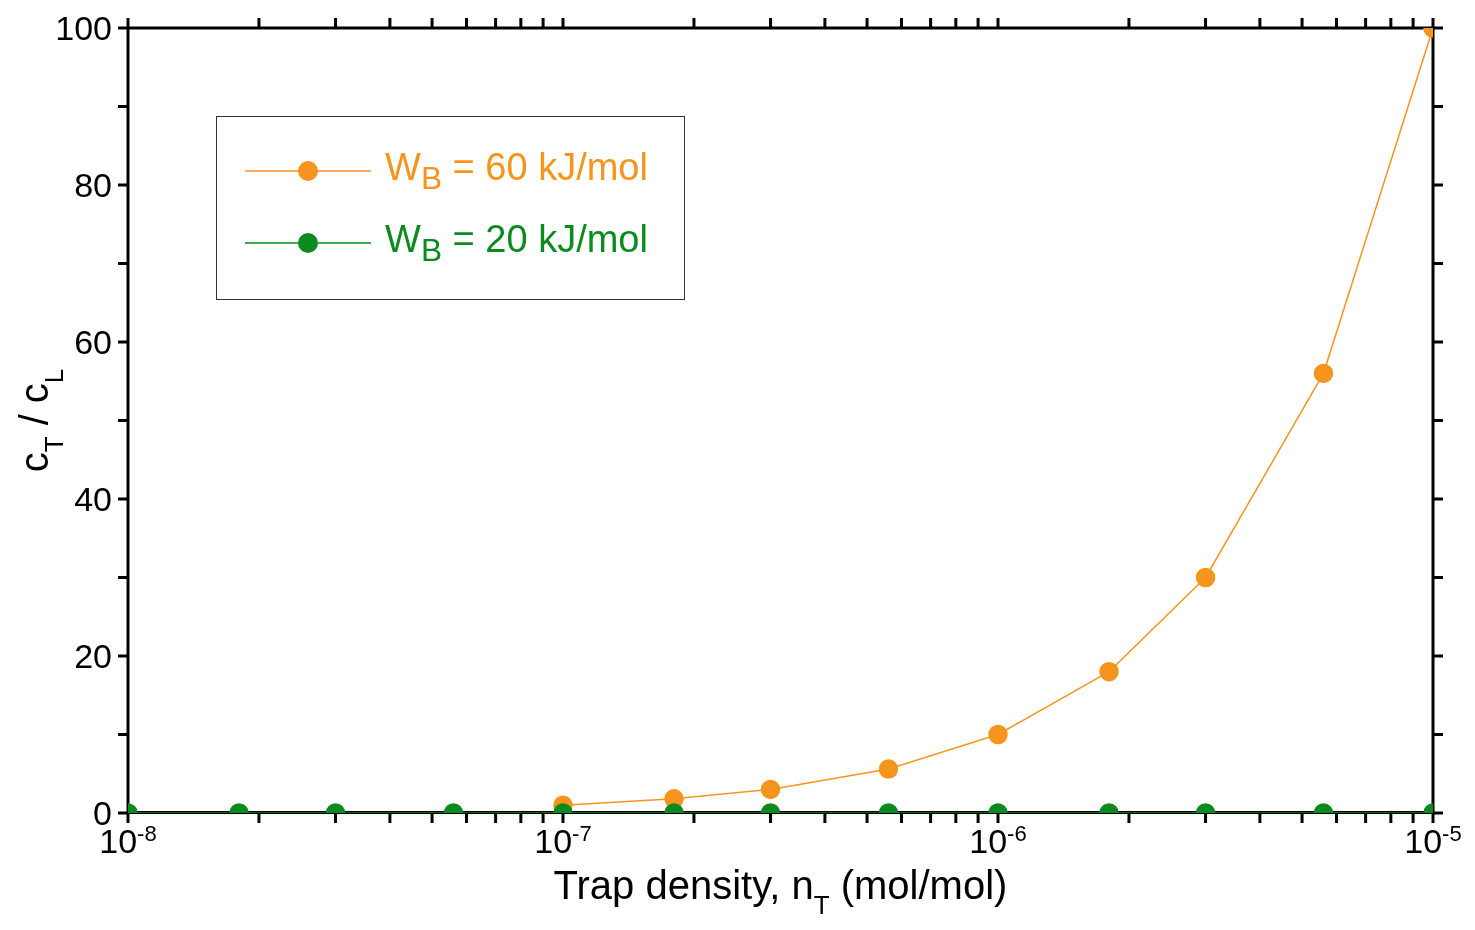  I want to click on y-tick-label: 80, so click(93, 185).